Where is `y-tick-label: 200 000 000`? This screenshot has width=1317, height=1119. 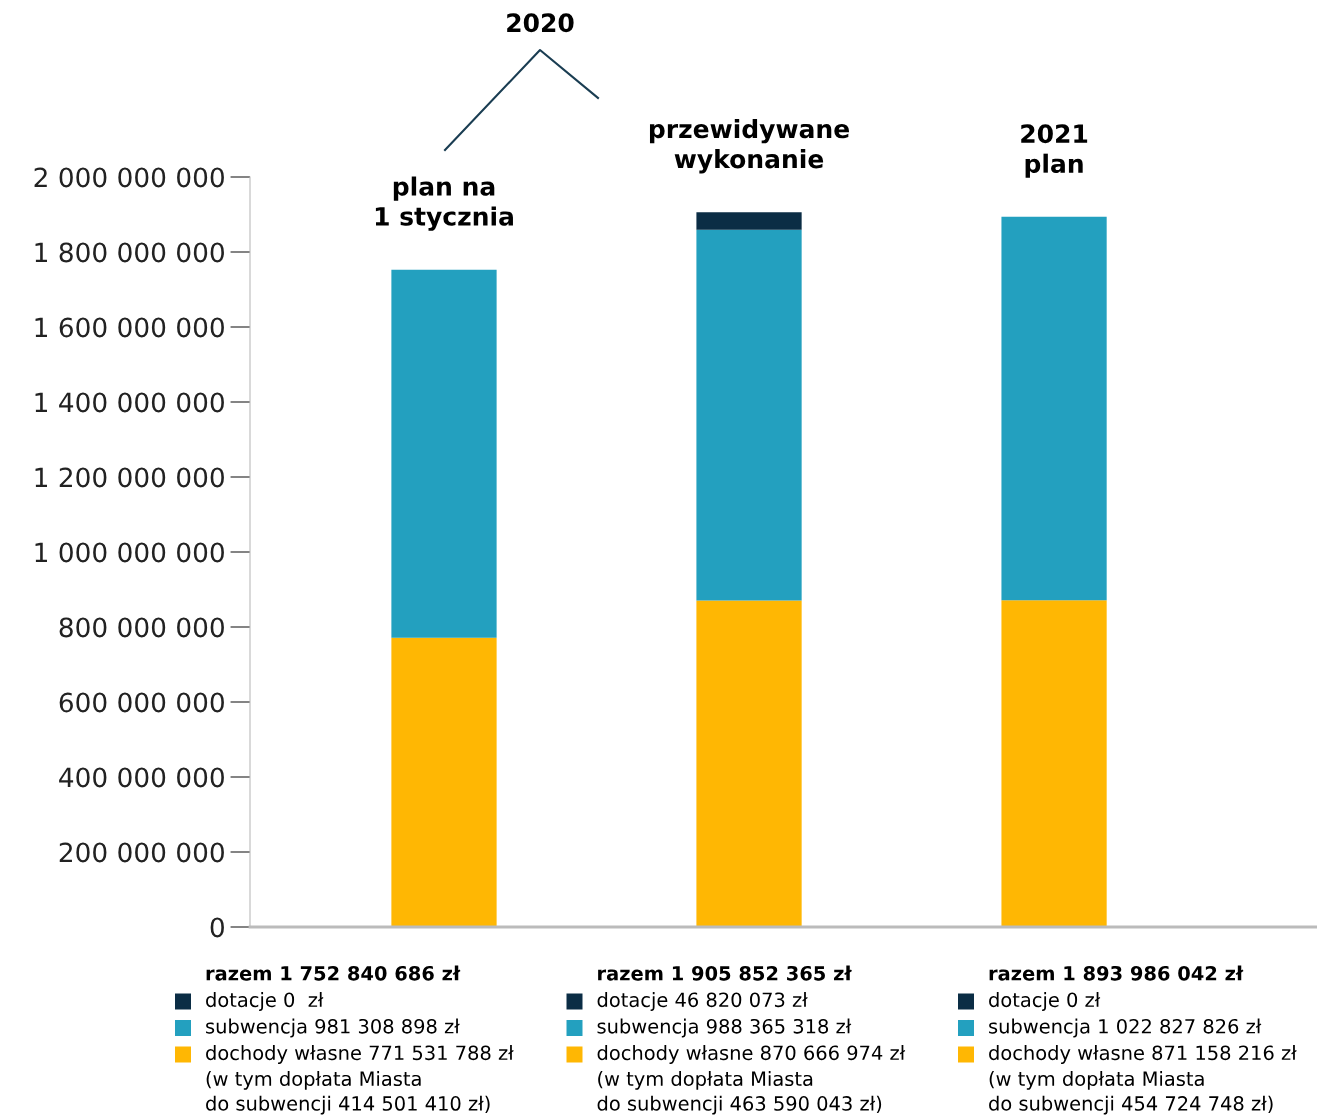
y-tick-label: 200 000 000 is located at coordinates (141, 852).